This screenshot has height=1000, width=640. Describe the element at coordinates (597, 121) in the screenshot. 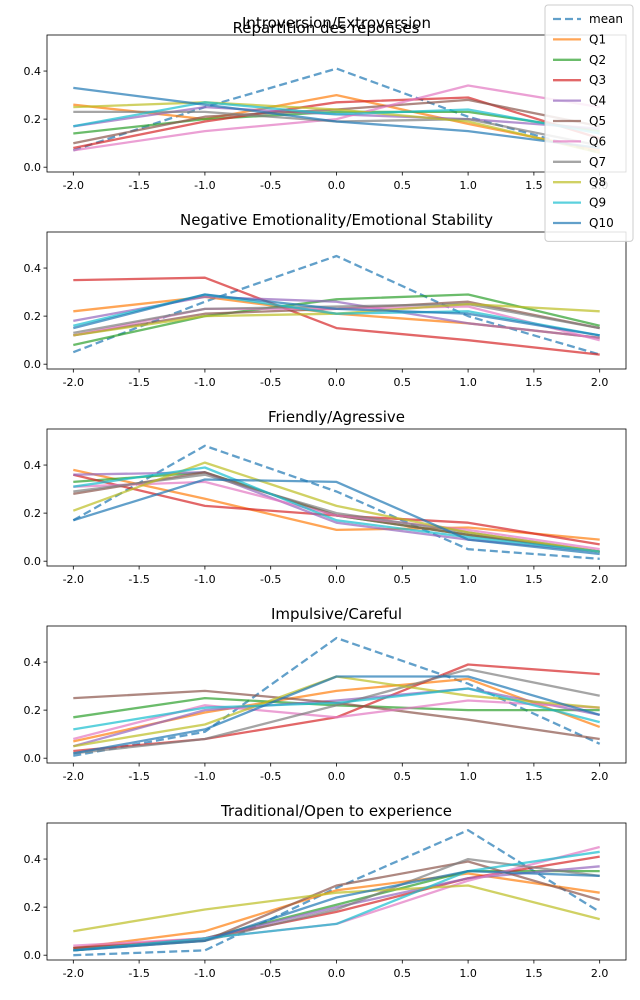

I see `legend-label-q5: Q5` at that location.